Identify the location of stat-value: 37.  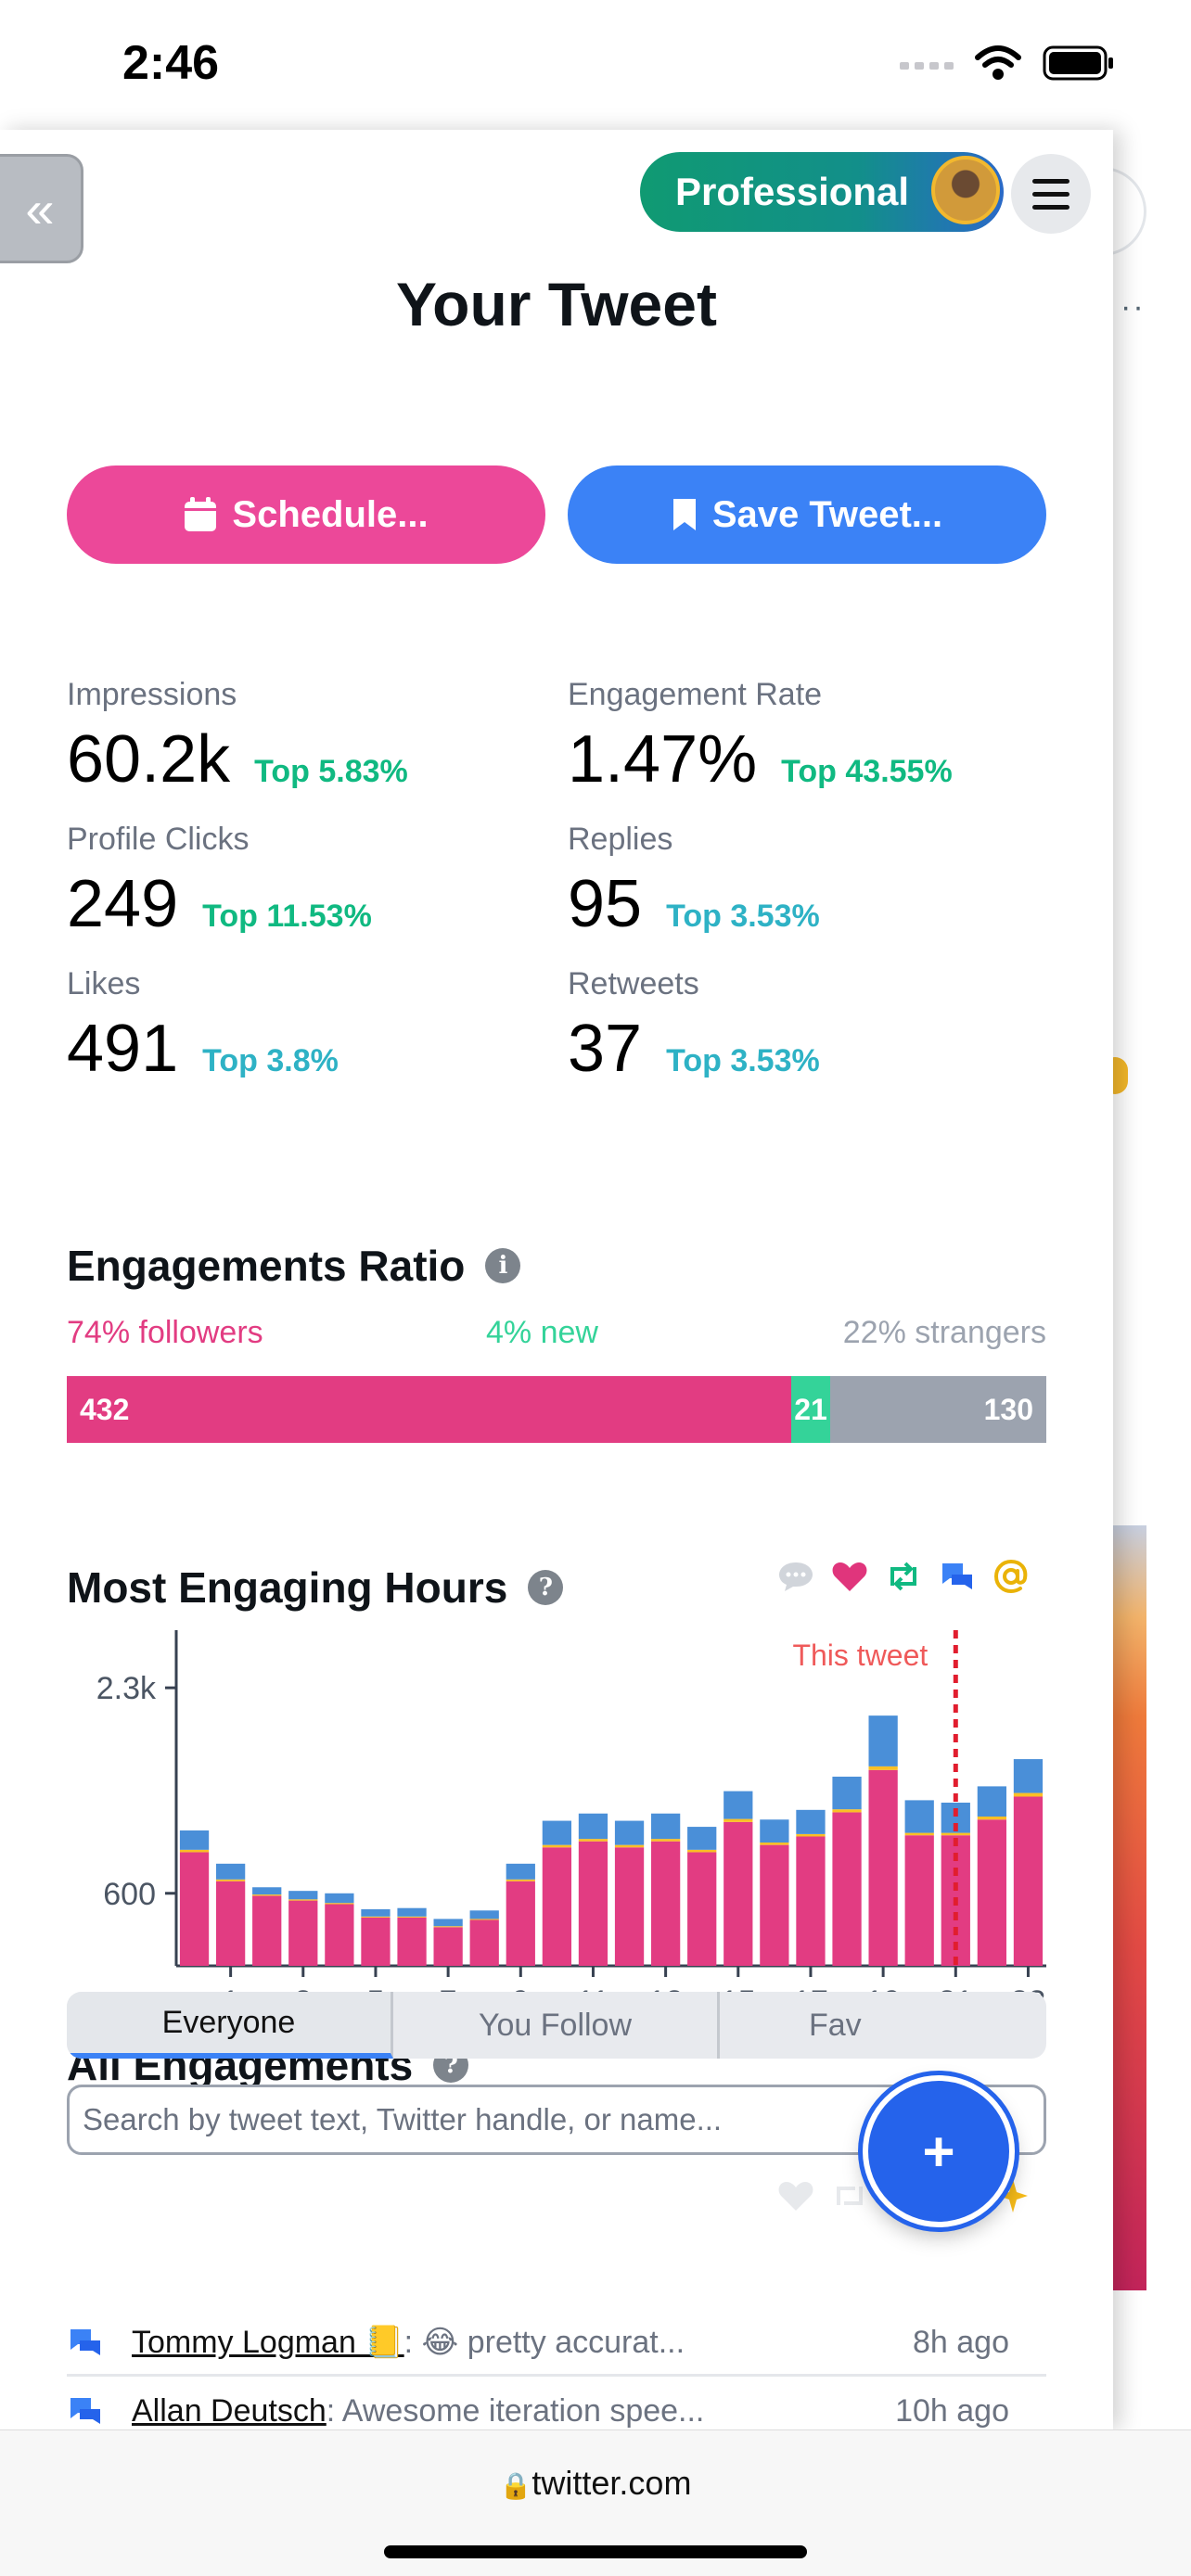
(605, 1049).